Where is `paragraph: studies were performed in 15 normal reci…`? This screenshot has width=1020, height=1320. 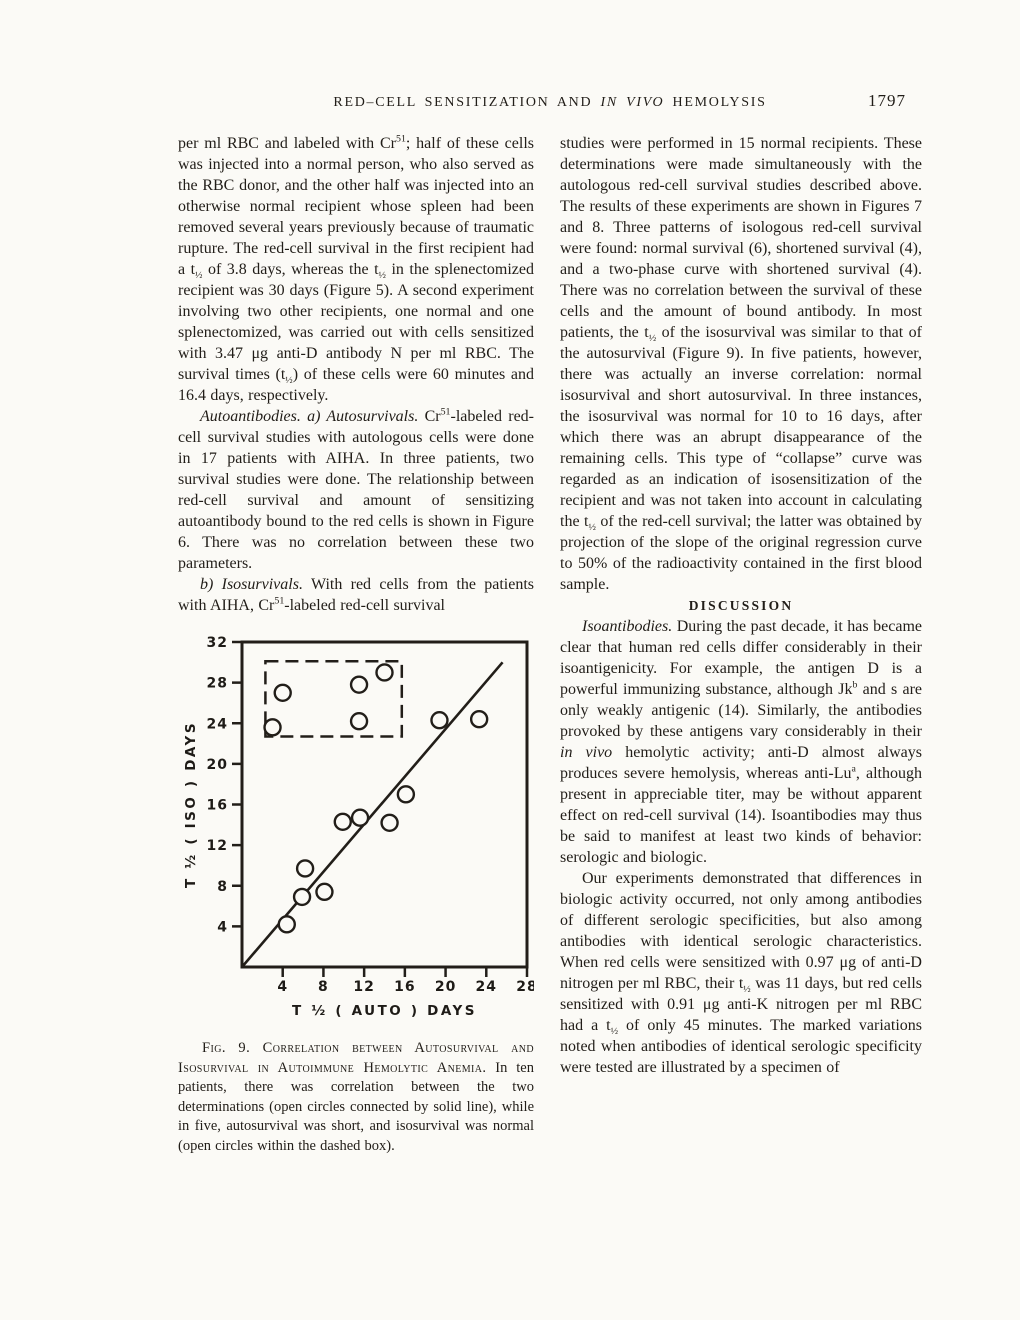 paragraph: studies were performed in 15 normal reci… is located at coordinates (741, 364).